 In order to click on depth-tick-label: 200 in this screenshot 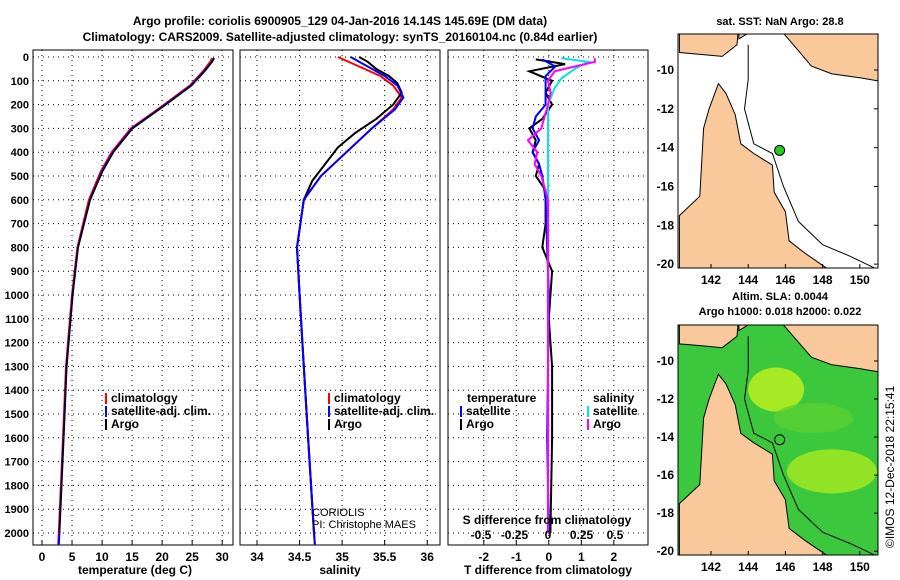, I will do `click(20, 106)`.